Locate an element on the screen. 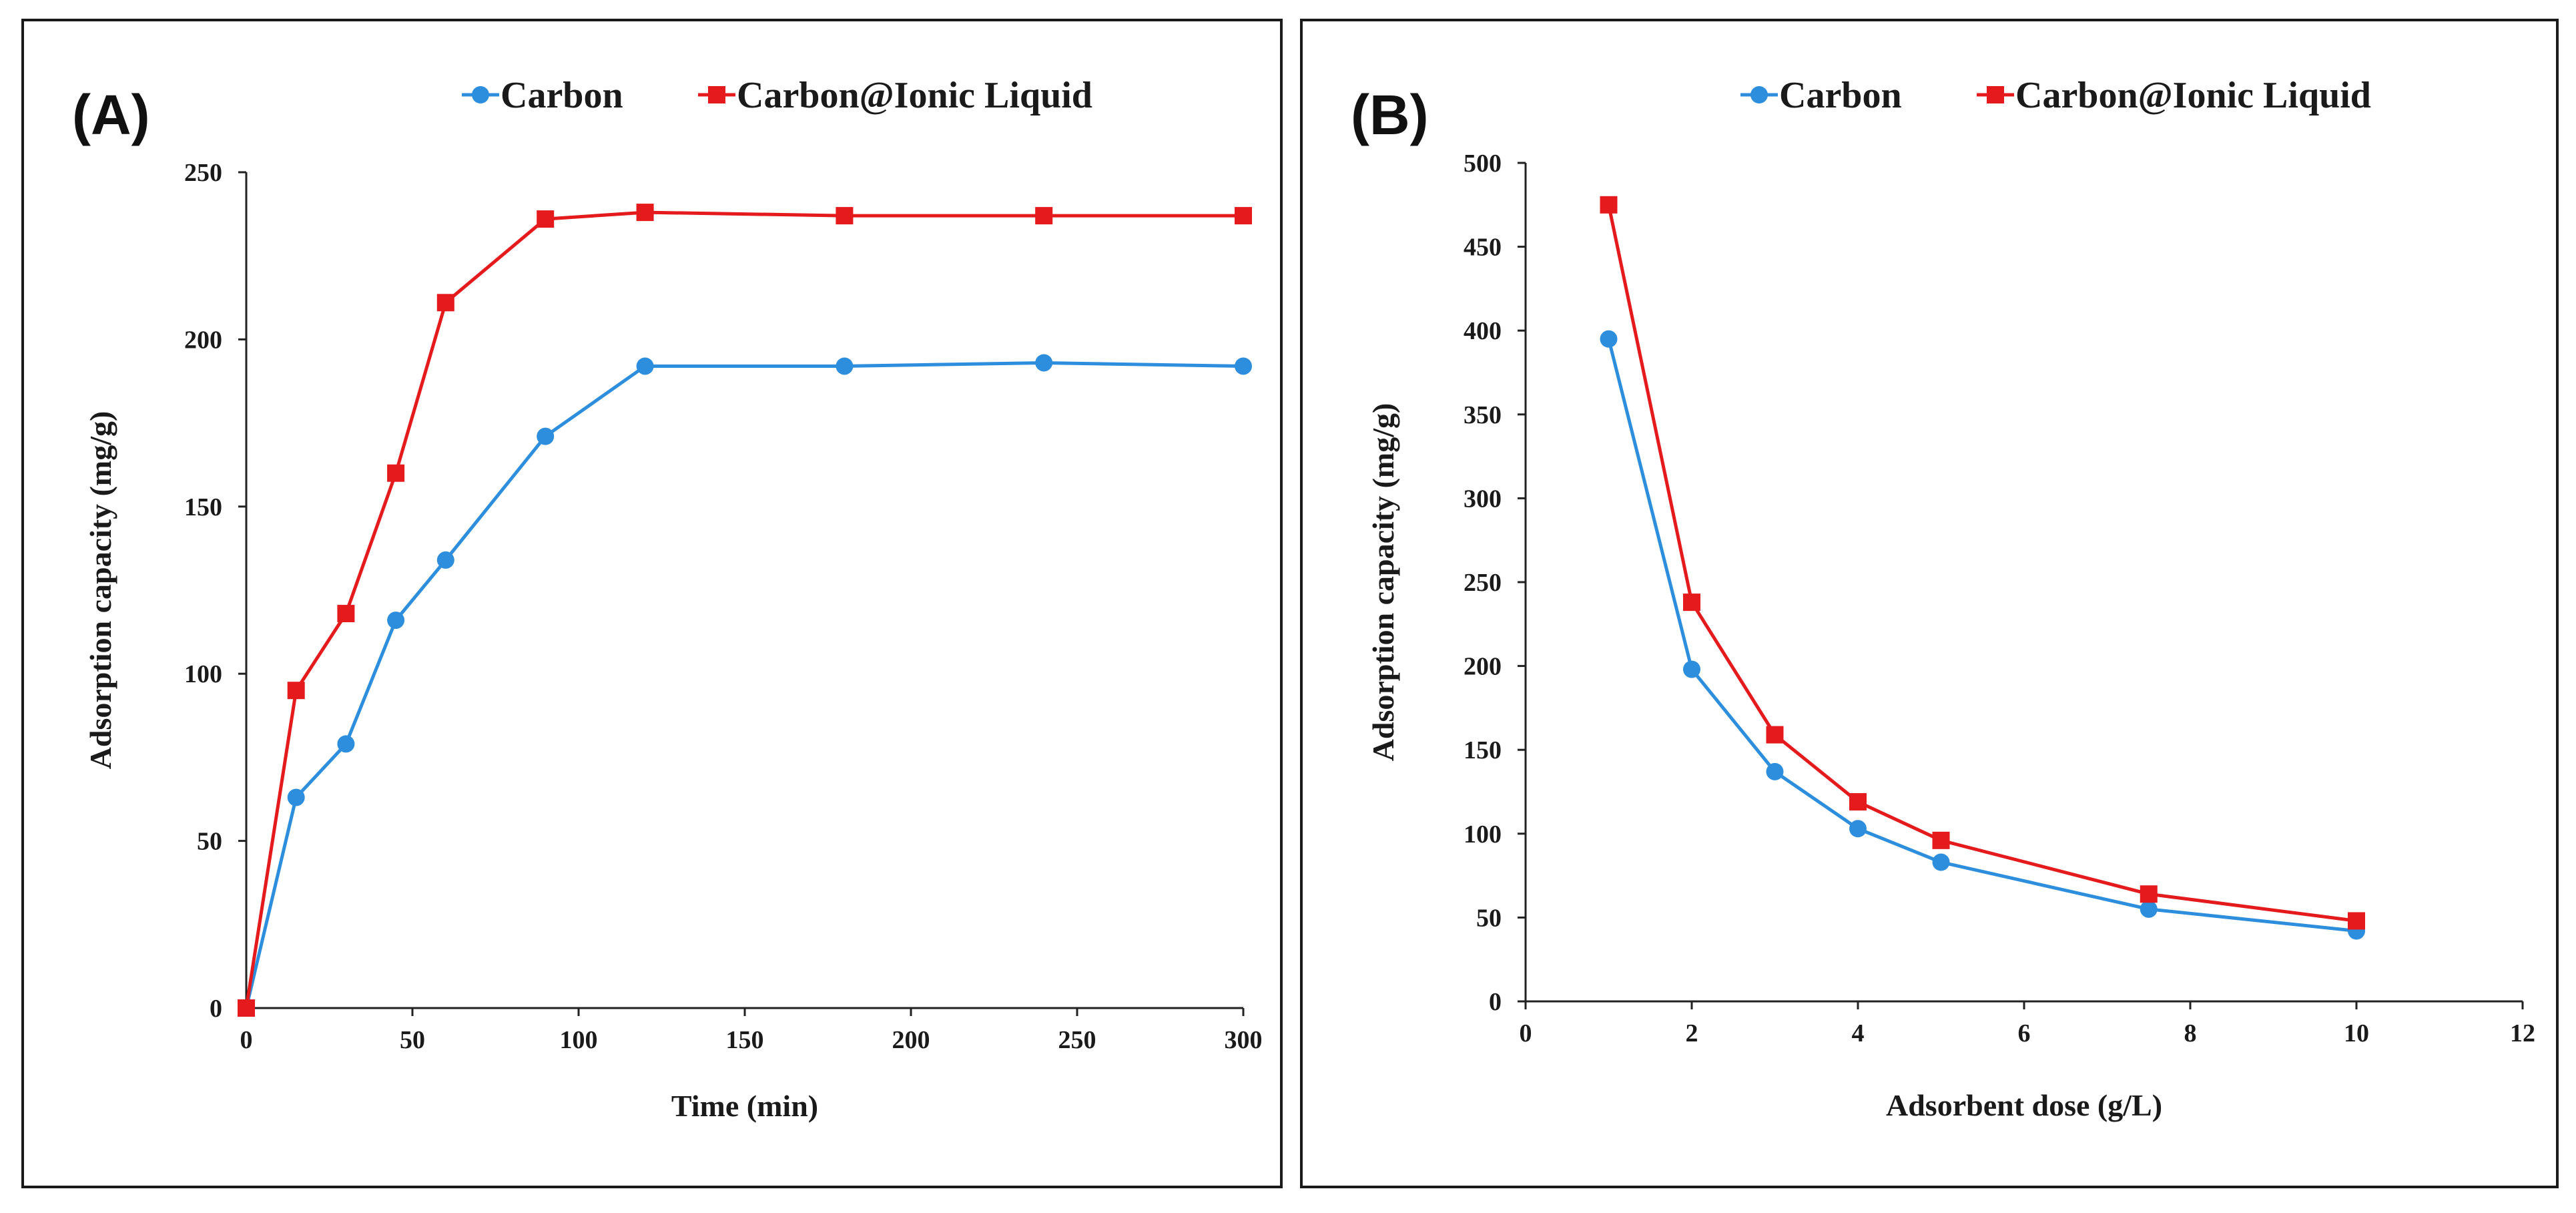 The image size is (2576, 1213). x-tick-label: 100 is located at coordinates (579, 1040).